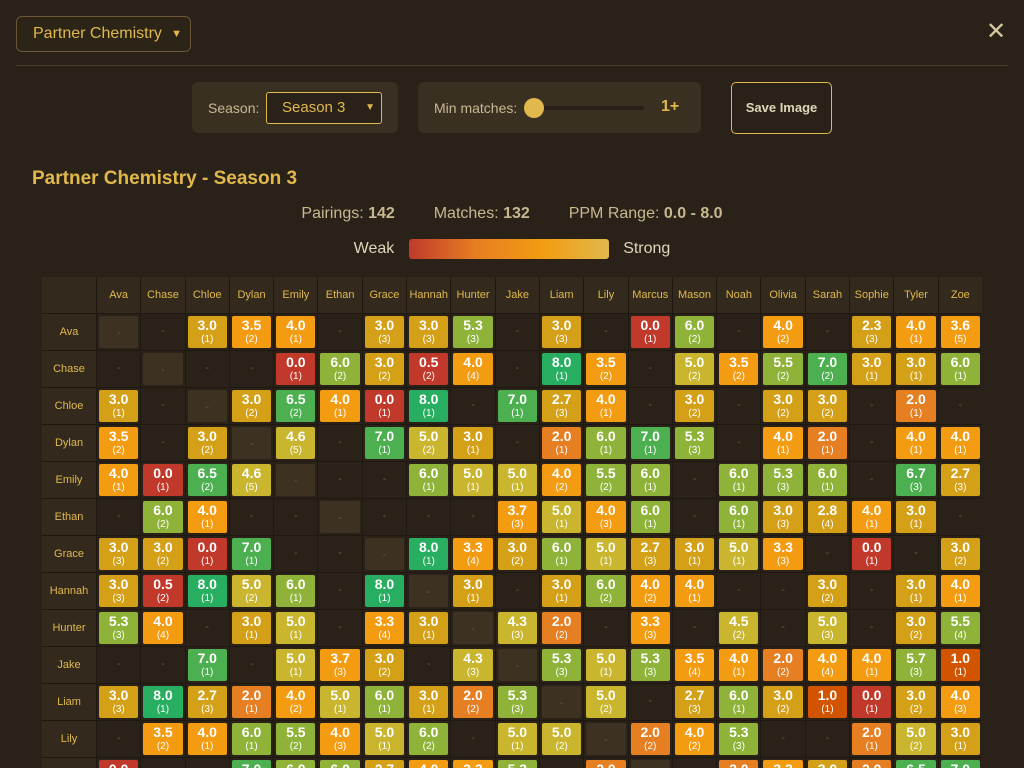 Image resolution: width=1024 pixels, height=768 pixels. Describe the element at coordinates (650, 443) in the screenshot. I see `matrix-cell: 7.0(1)` at that location.